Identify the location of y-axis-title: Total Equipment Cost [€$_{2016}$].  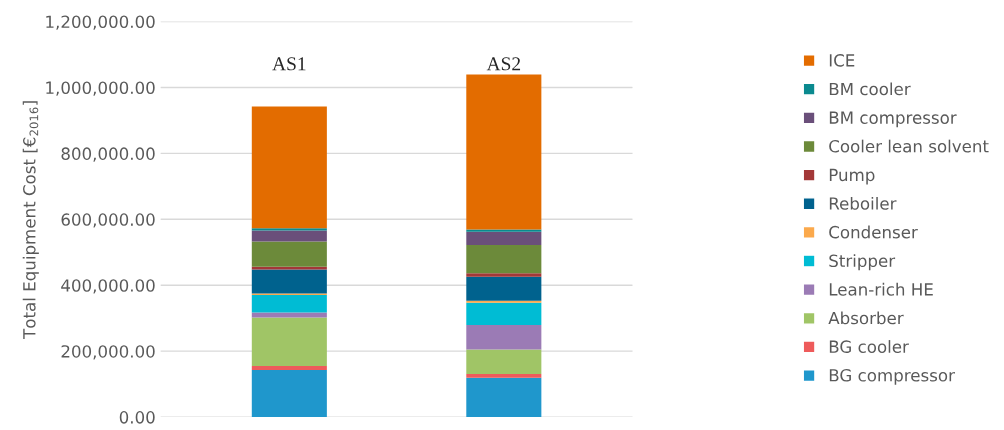
(30, 220).